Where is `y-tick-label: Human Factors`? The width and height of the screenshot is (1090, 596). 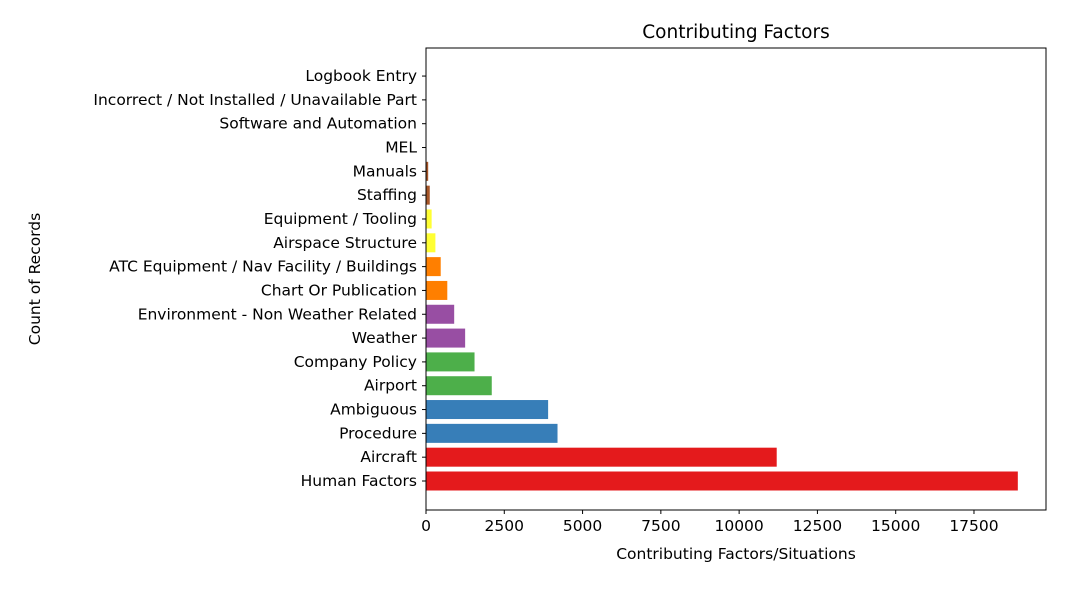
y-tick-label: Human Factors is located at coordinates (359, 481).